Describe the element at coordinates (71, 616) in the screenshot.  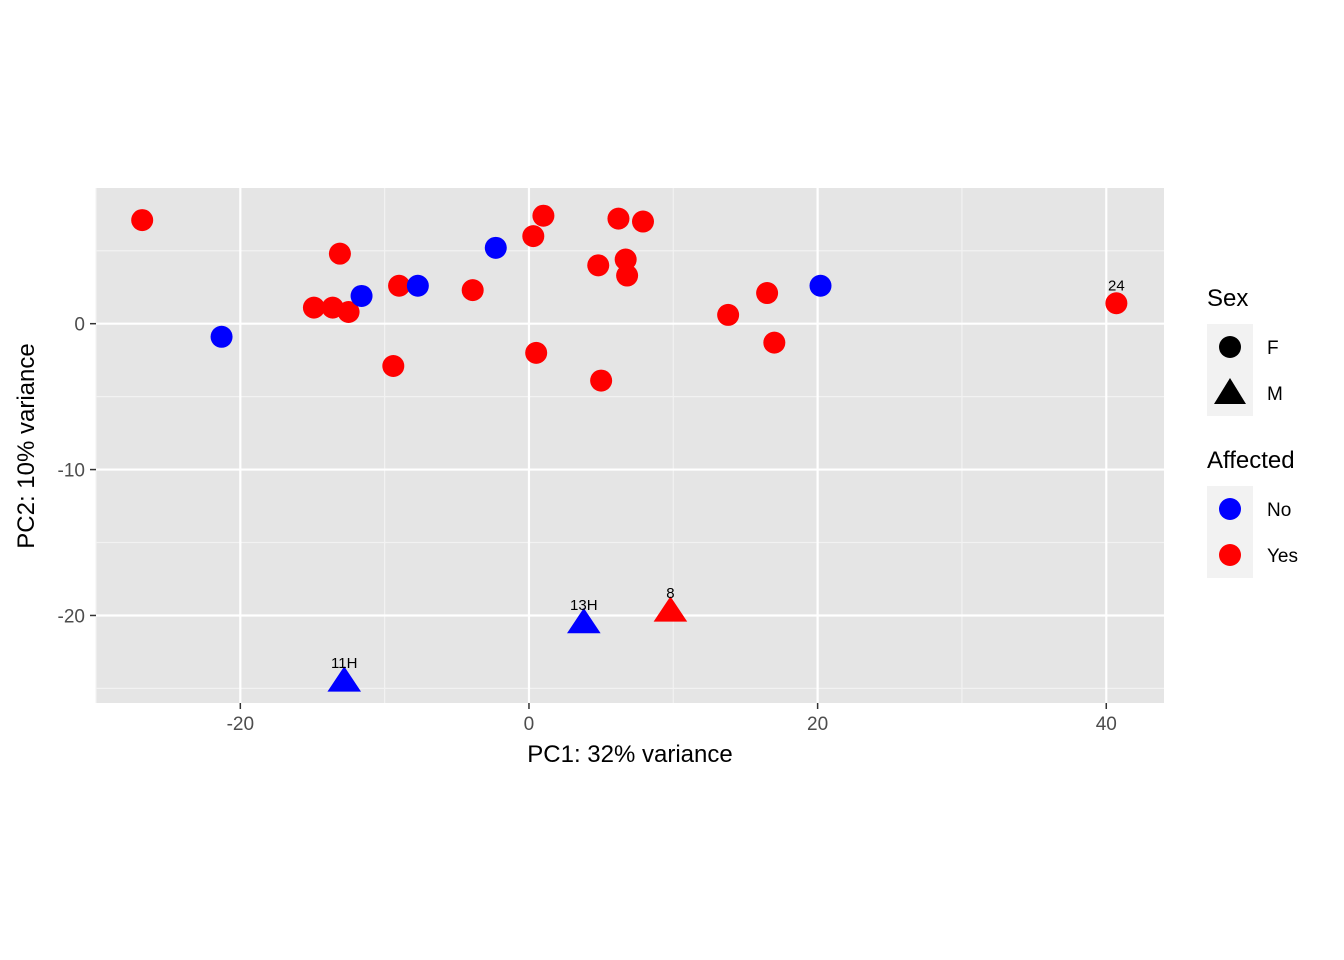
I see `y-tick-label: -20` at that location.